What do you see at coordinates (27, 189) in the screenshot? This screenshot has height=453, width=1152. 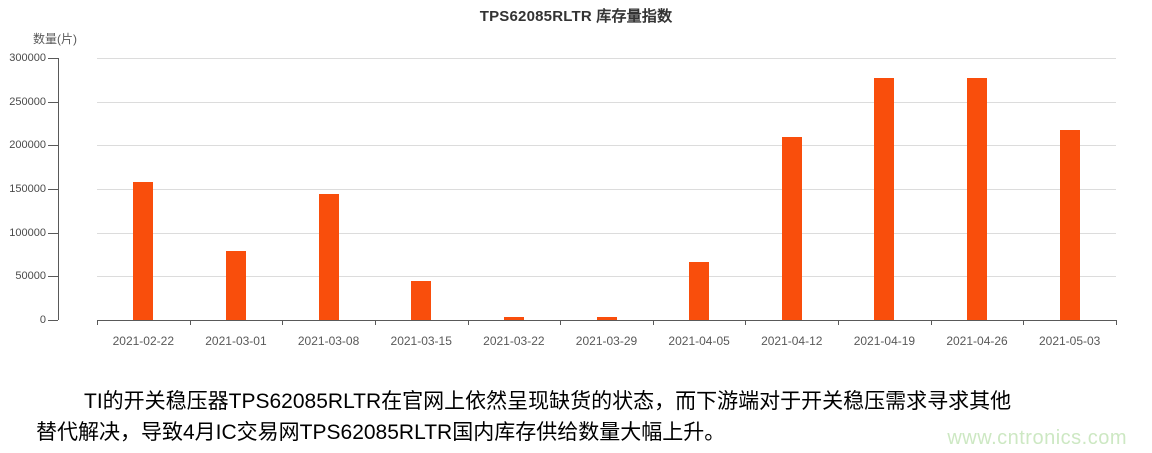 I see `y-tick-label: 150000` at bounding box center [27, 189].